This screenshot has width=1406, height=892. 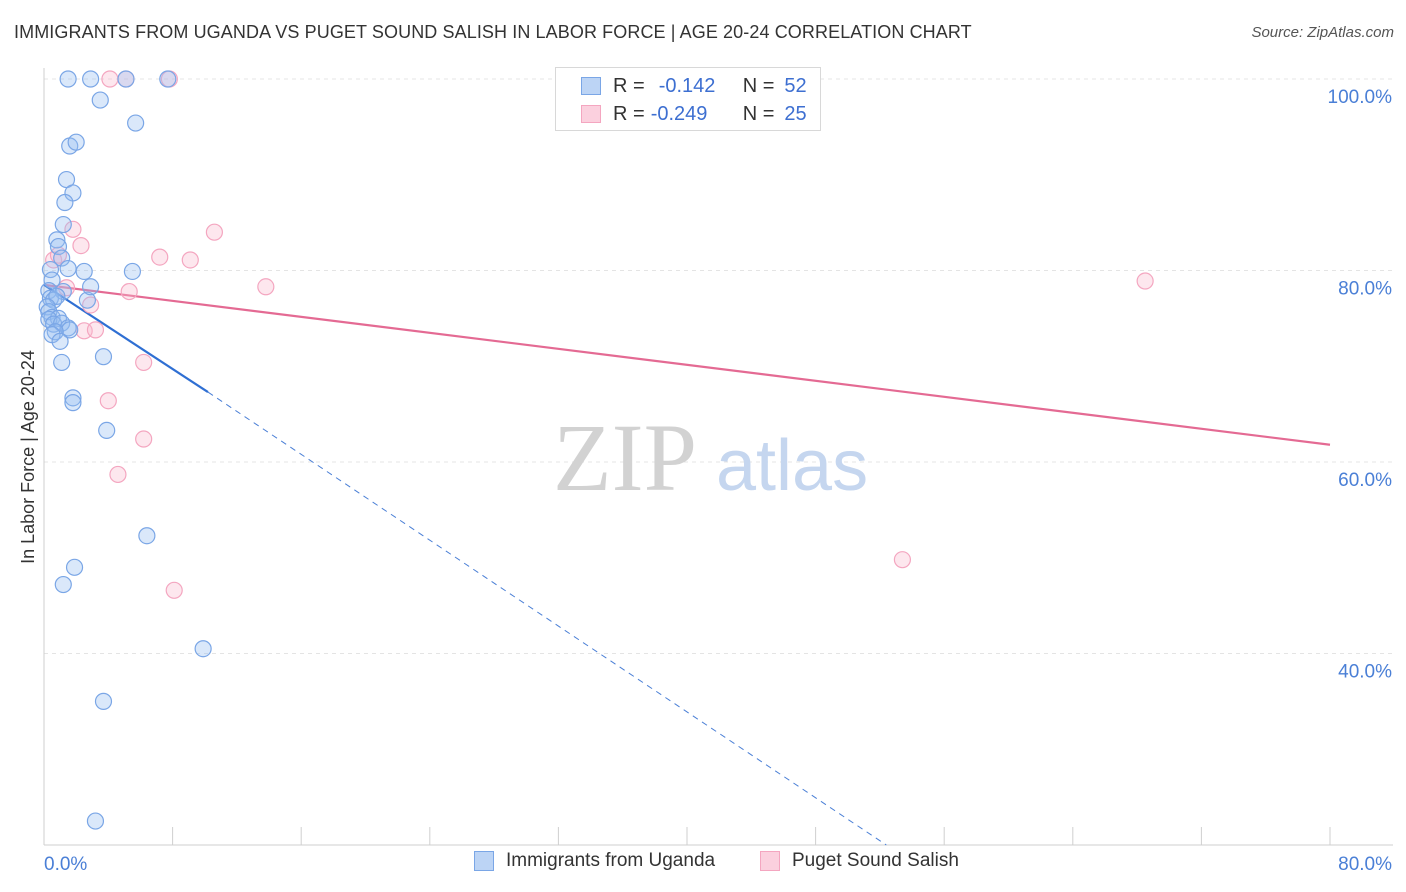 What do you see at coordinates (1365, 864) in the screenshot?
I see `x-tick-label: 80.0%` at bounding box center [1365, 864].